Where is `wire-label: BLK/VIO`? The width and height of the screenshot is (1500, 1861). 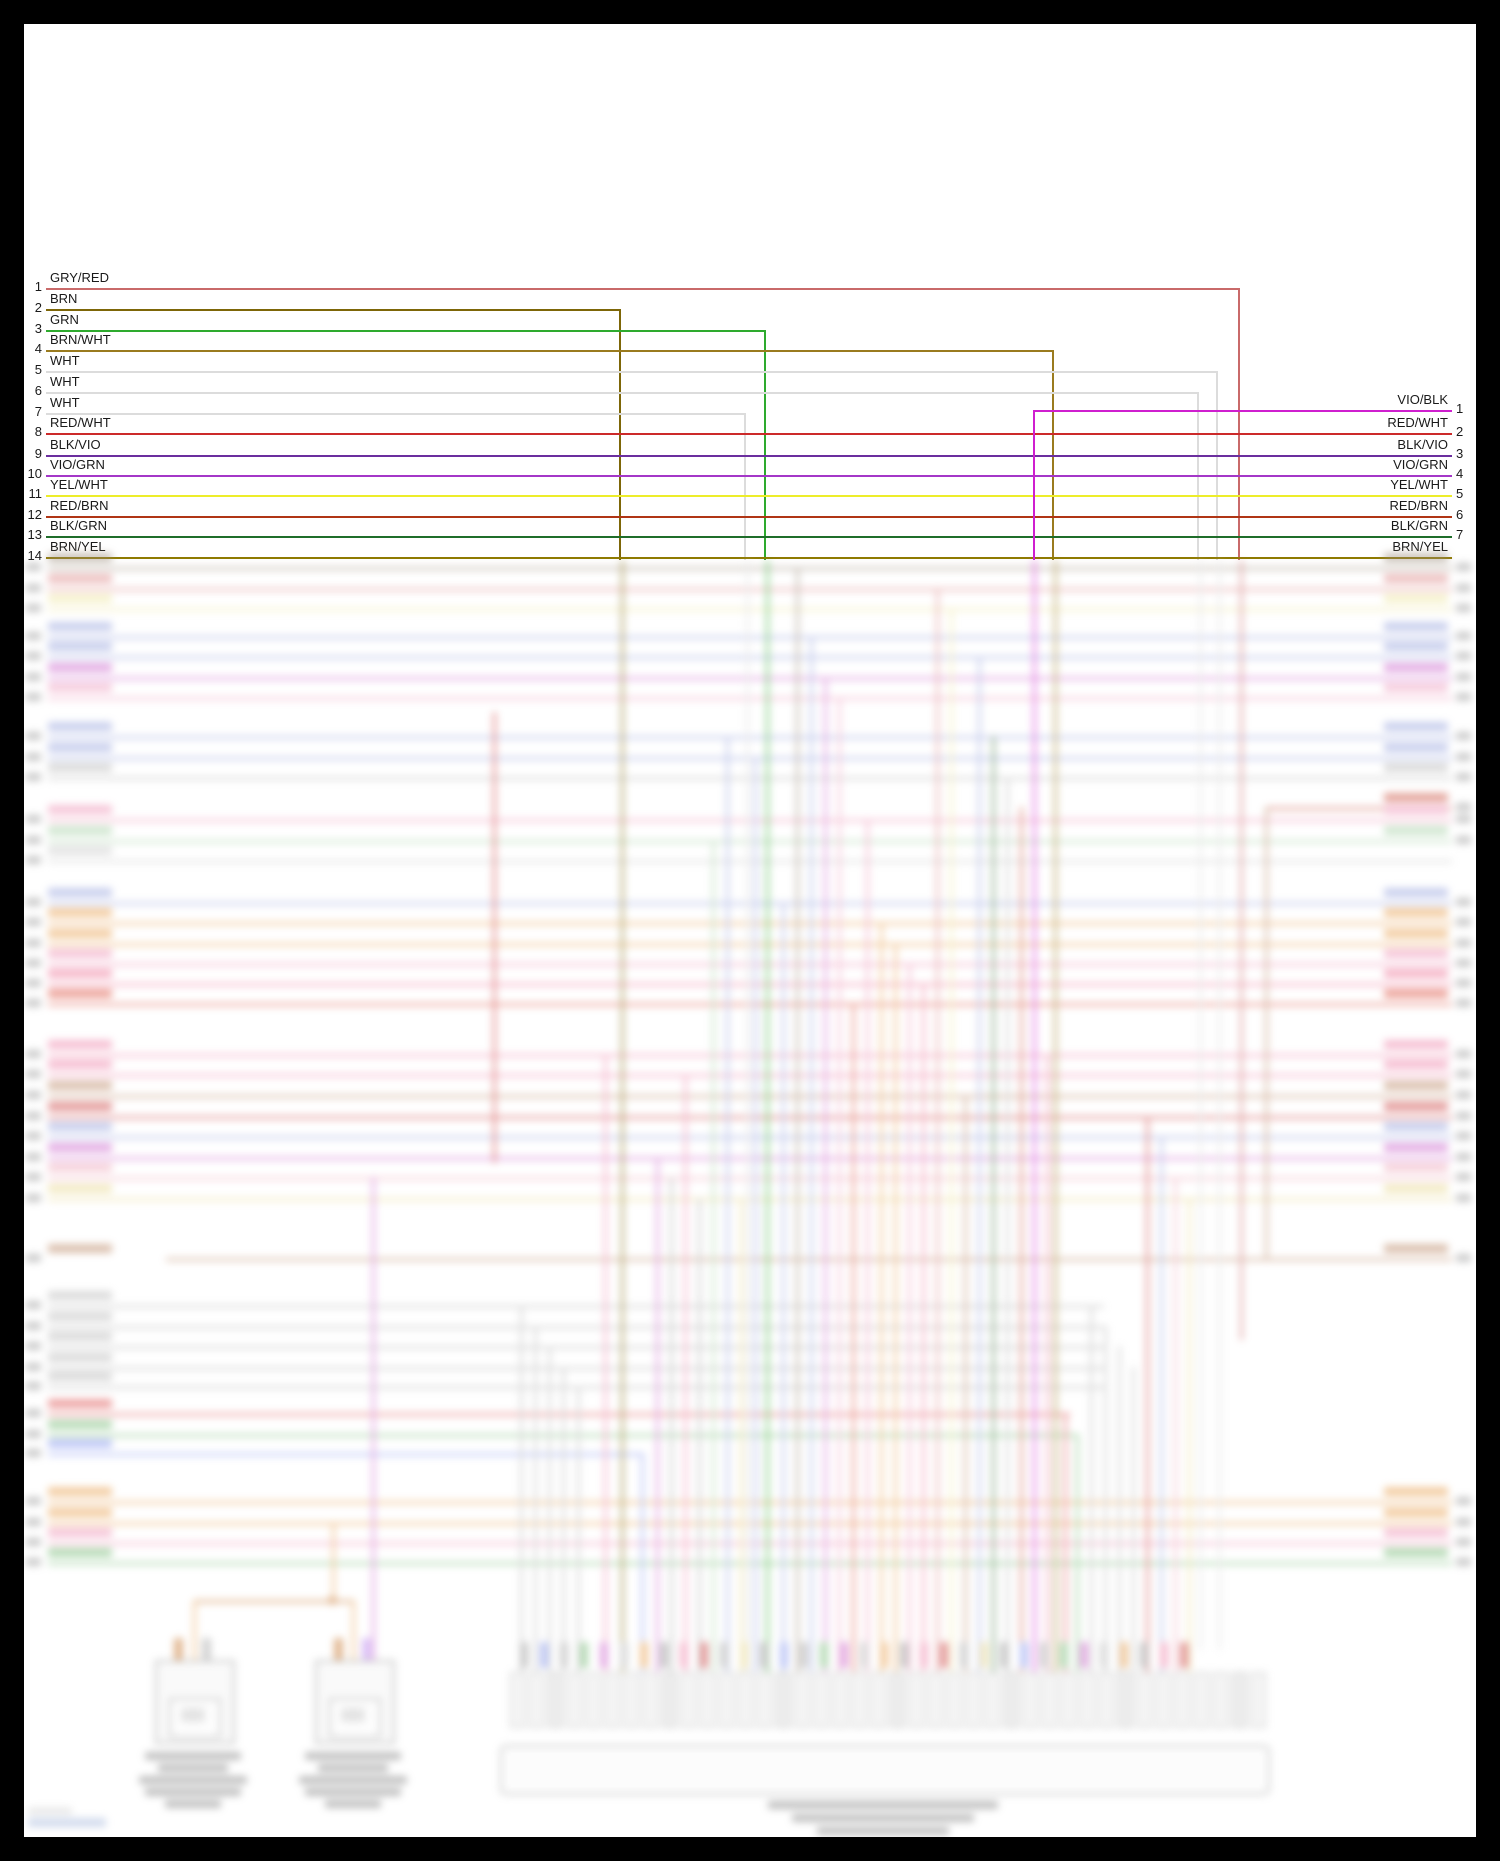 wire-label: BLK/VIO is located at coordinates (75, 444).